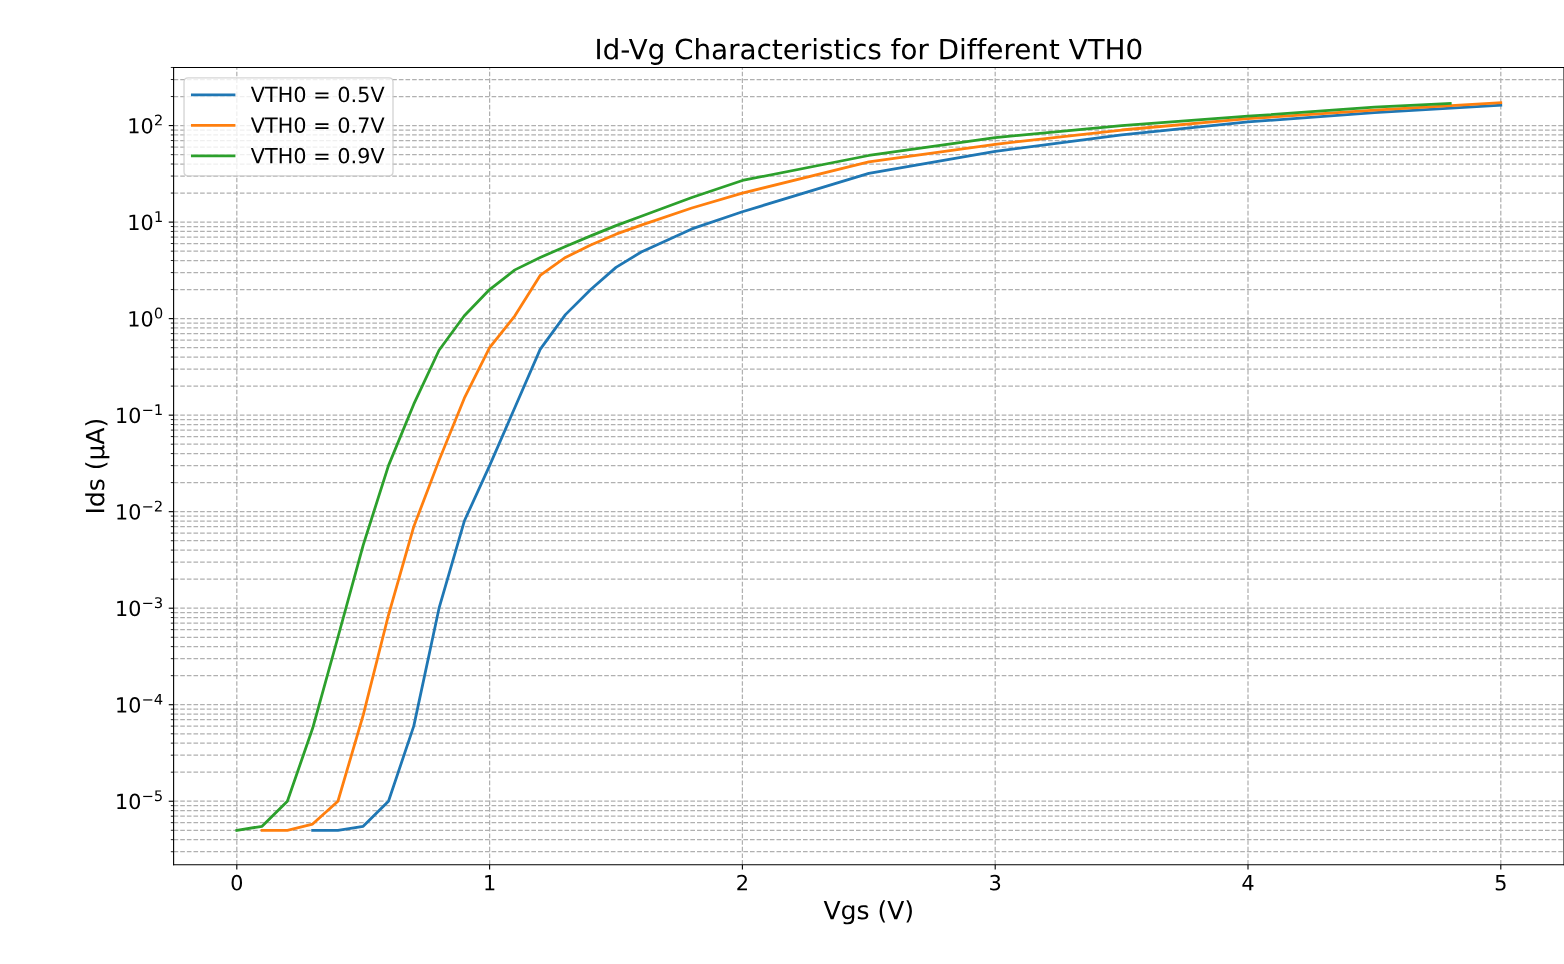  What do you see at coordinates (139, 800) in the screenshot?
I see `y-tick-label: 10$^{−5}$` at bounding box center [139, 800].